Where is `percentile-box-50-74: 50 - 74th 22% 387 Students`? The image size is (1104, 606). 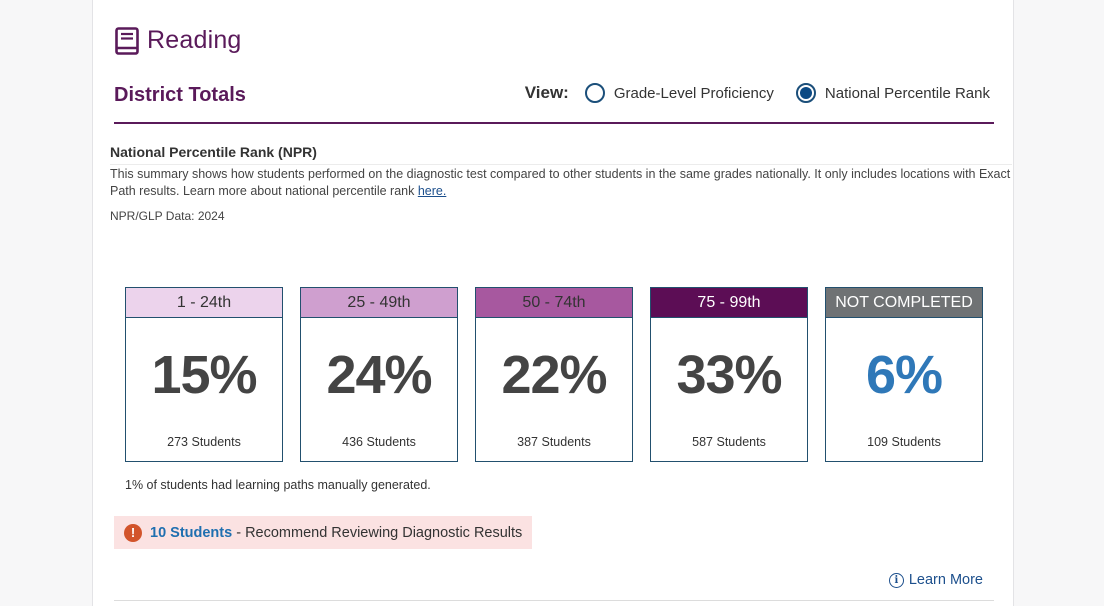 percentile-box-50-74: 50 - 74th 22% 387 Students is located at coordinates (554, 374).